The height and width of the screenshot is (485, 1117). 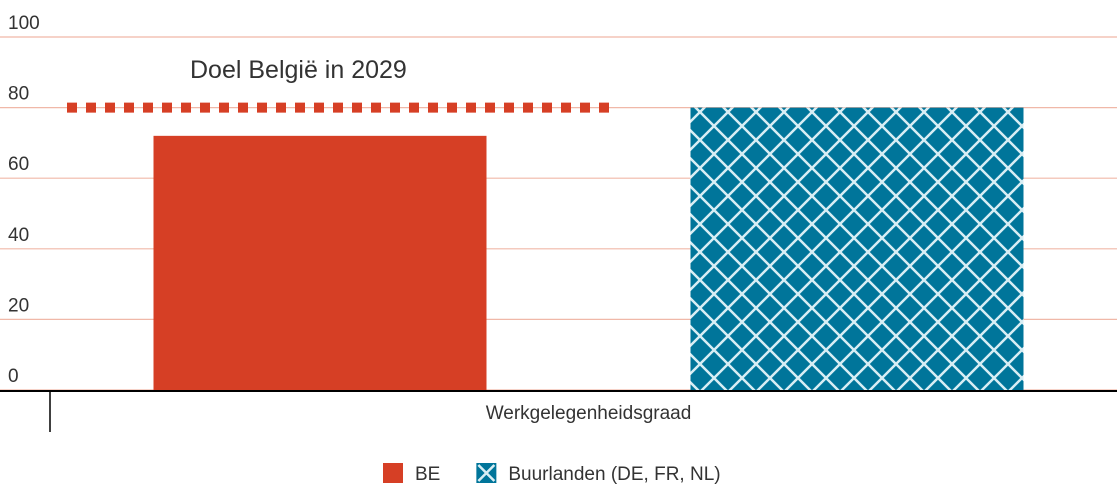 What do you see at coordinates (18, 305) in the screenshot?
I see `y-tick-label: 20` at bounding box center [18, 305].